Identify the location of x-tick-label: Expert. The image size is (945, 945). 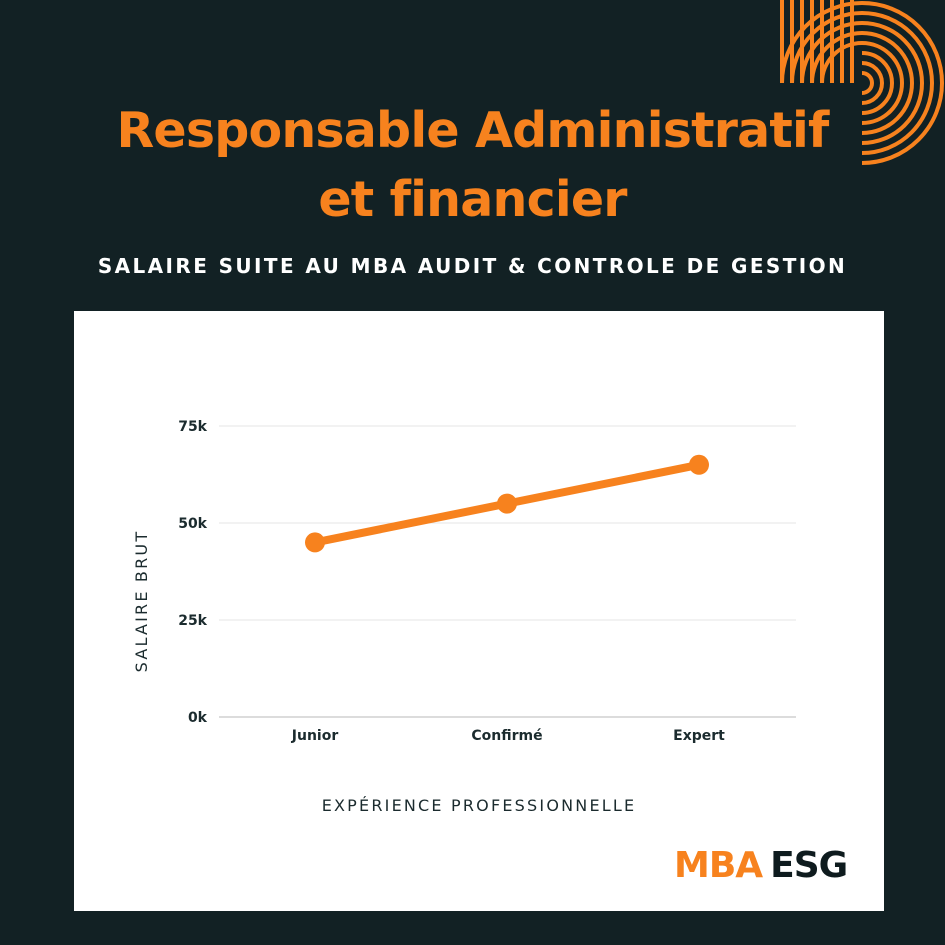
(699, 736).